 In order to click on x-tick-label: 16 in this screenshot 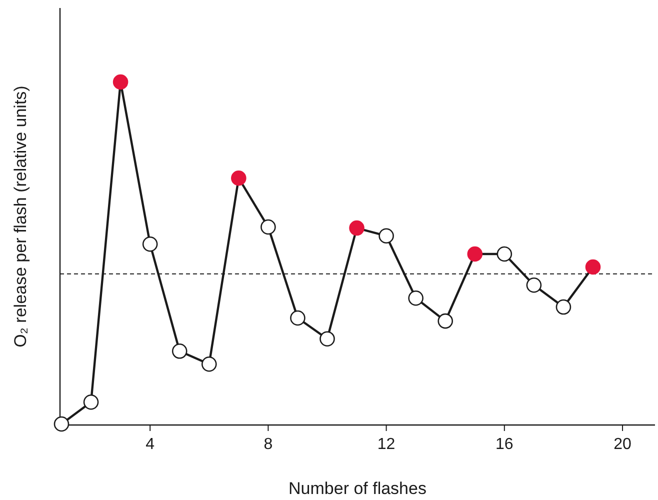, I will do `click(505, 444)`.